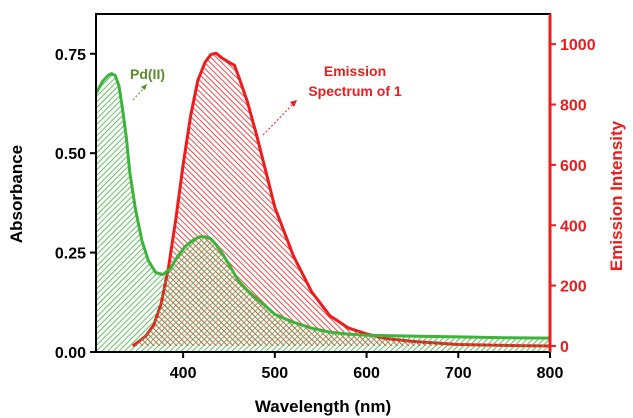 The width and height of the screenshot is (633, 418). I want to click on annotation-emission-line1: Emission, so click(355, 71).